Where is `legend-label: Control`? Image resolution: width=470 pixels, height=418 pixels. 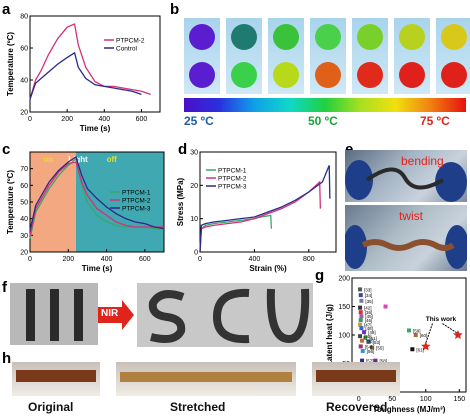
legend-label: Control is located at coordinates (127, 49).